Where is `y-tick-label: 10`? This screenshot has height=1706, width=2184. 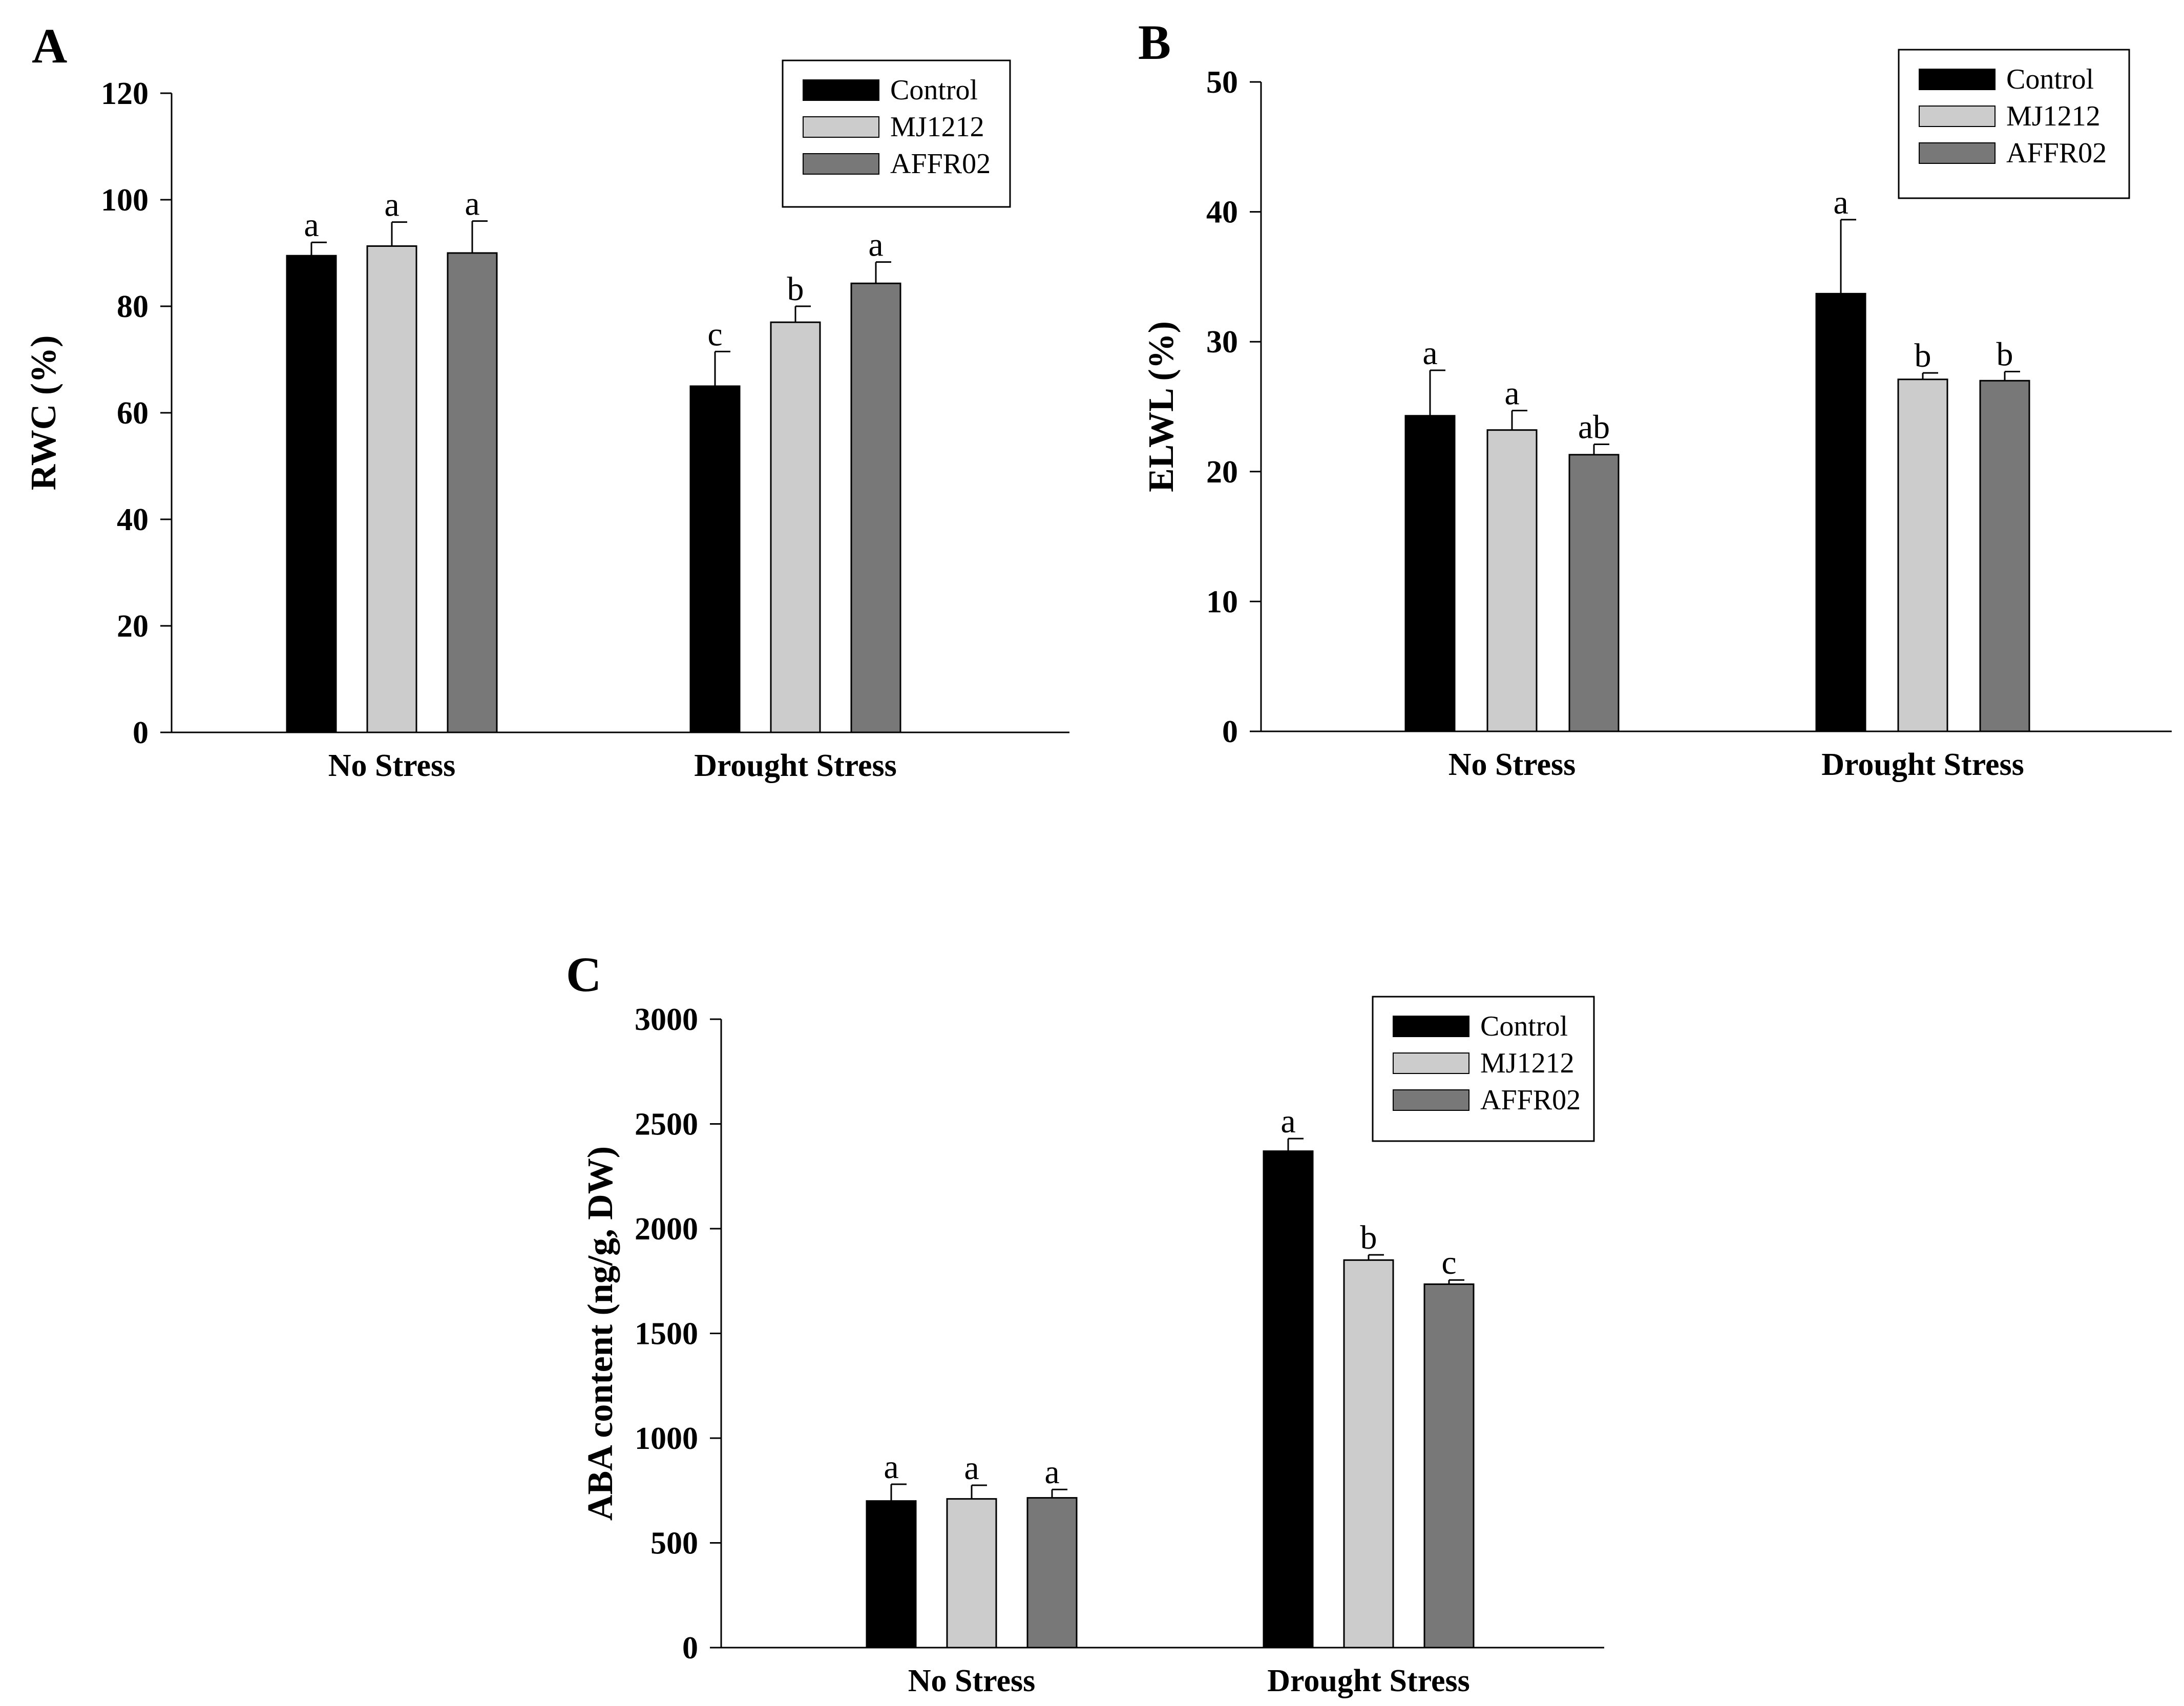 y-tick-label: 10 is located at coordinates (1222, 601).